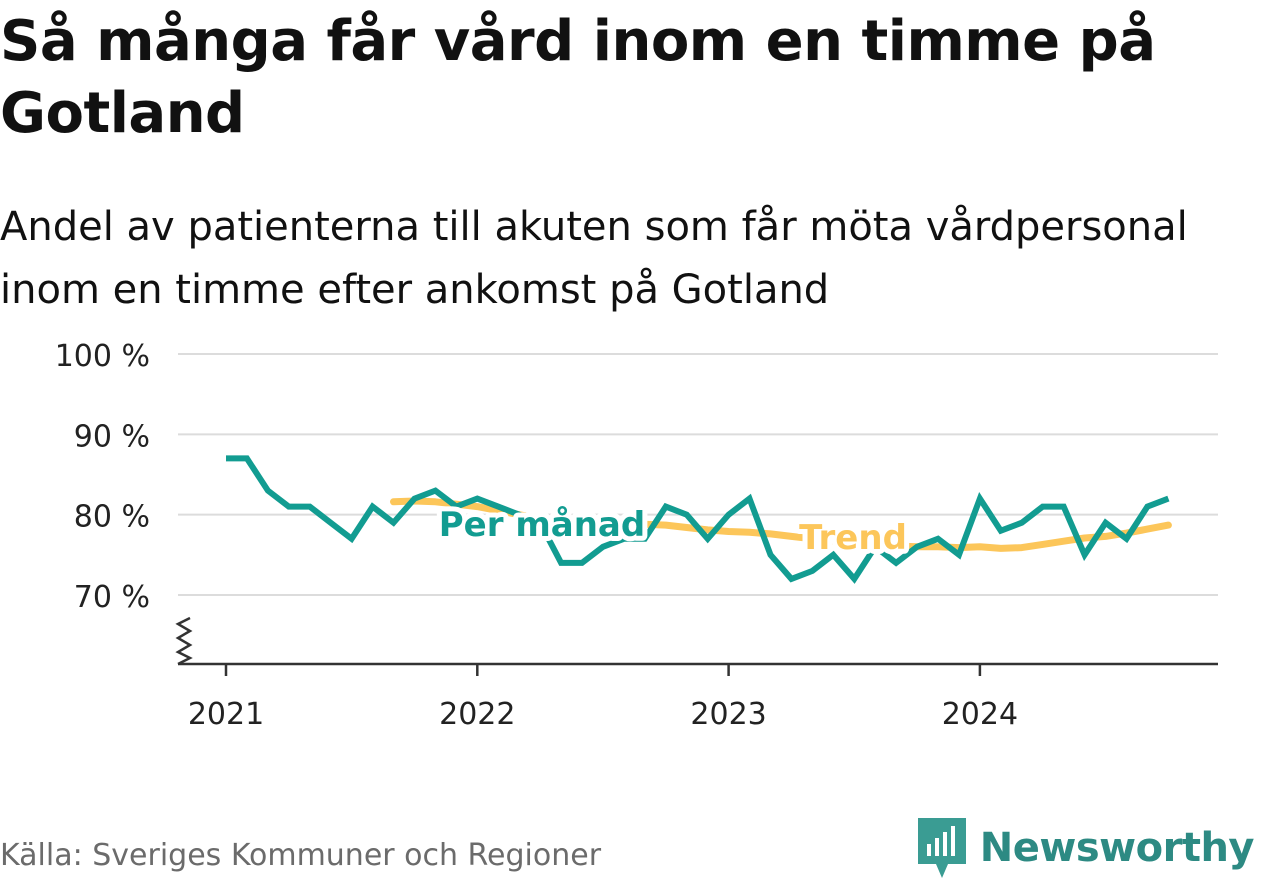  I want to click on brand-name: Newsworthy, so click(1117, 848).